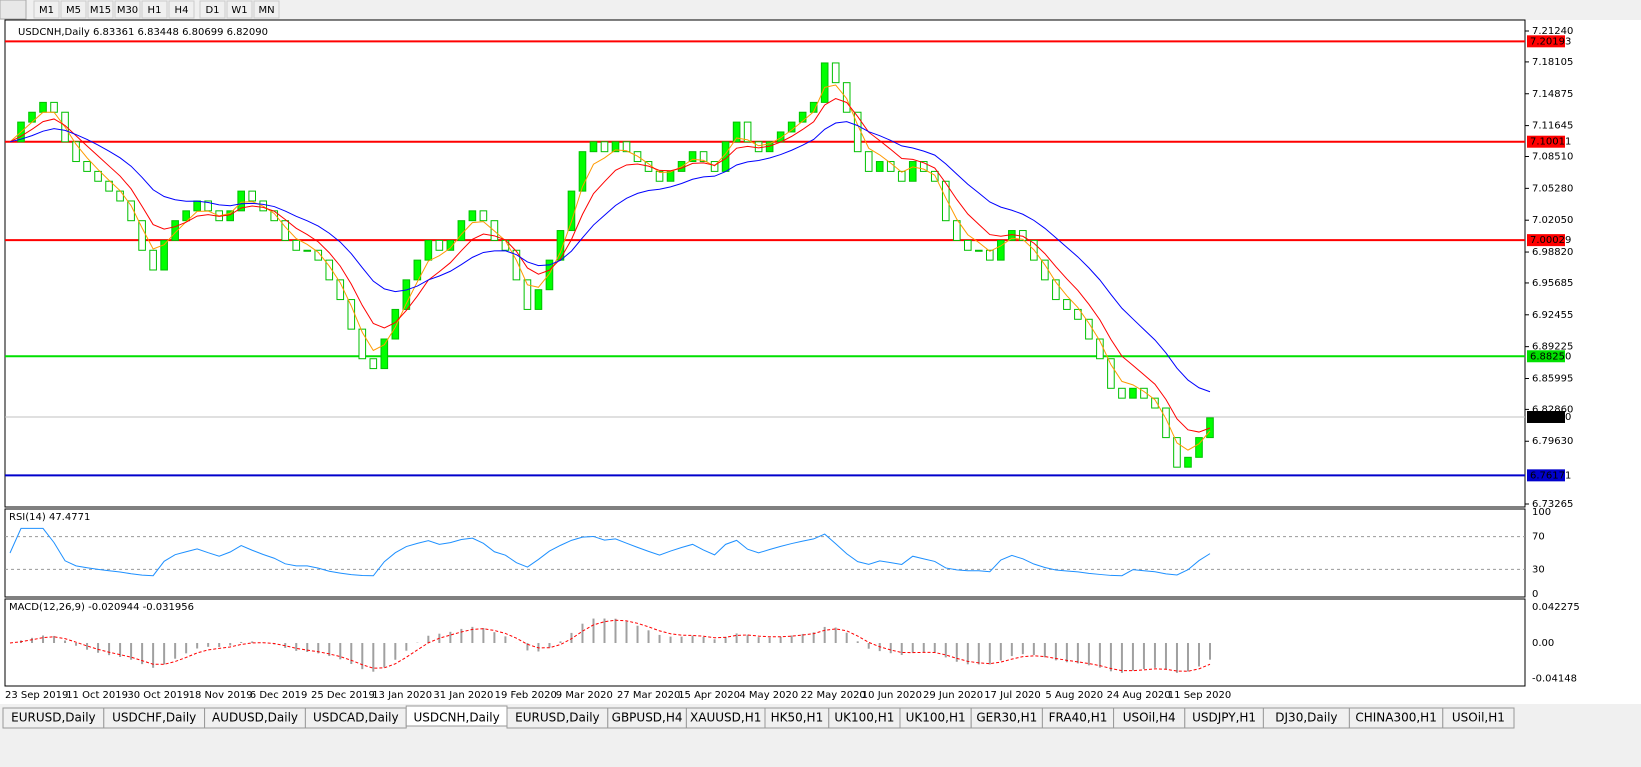 This screenshot has width=1641, height=767. I want to click on timeframe-label: D1, so click(212, 10).